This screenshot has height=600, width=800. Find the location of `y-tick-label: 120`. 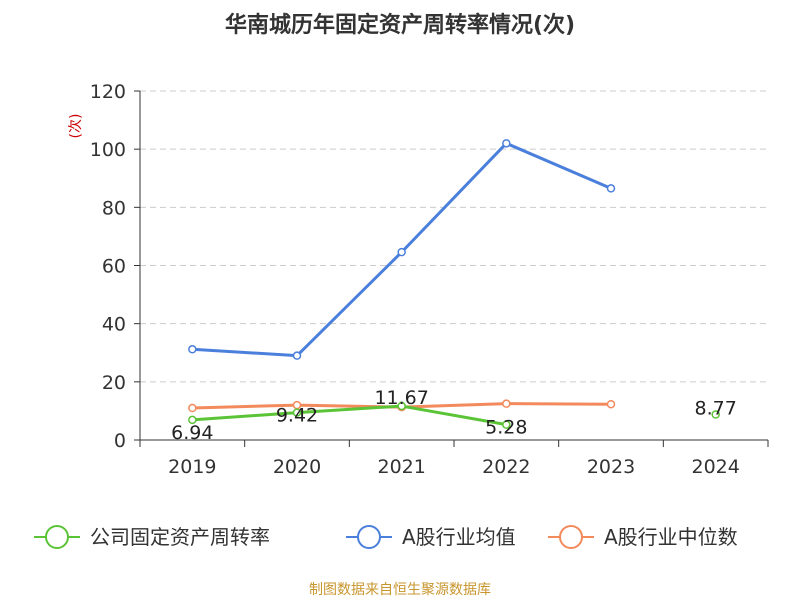

y-tick-label: 120 is located at coordinates (108, 92).